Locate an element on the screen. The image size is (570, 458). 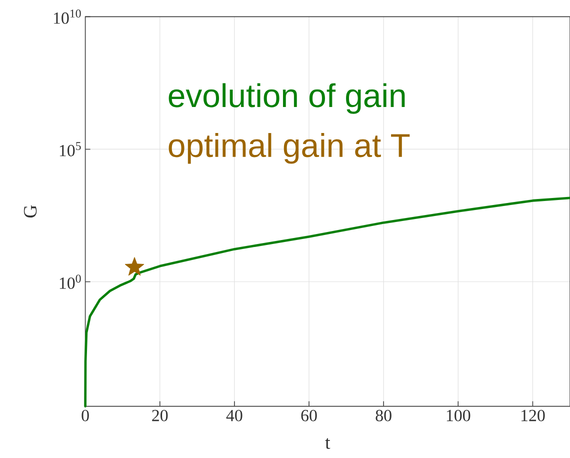
x-tick-label: 60 is located at coordinates (309, 416).